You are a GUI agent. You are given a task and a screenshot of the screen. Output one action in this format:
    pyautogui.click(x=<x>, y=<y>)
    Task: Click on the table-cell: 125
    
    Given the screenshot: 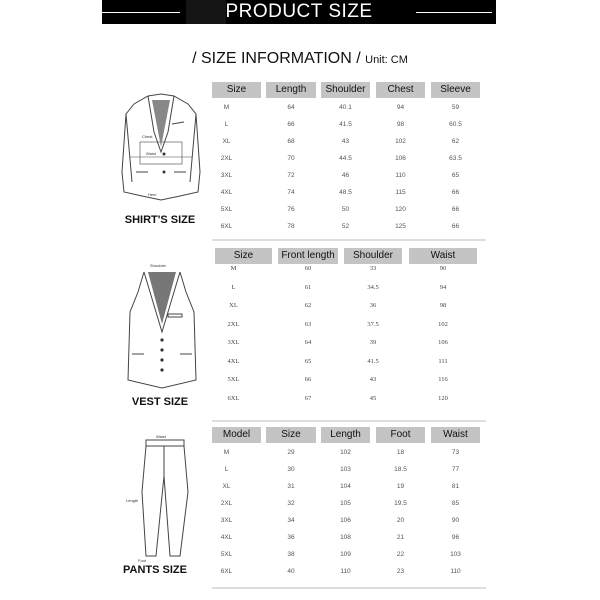 What is the action you would take?
    pyautogui.click(x=400, y=226)
    